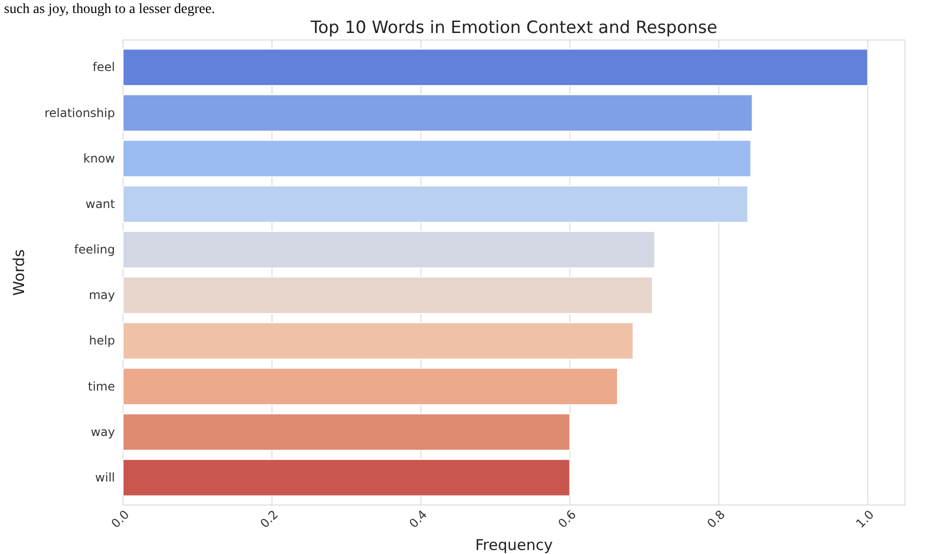 This screenshot has height=554, width=926. I want to click on y-tick-label: feeling, so click(94, 249).